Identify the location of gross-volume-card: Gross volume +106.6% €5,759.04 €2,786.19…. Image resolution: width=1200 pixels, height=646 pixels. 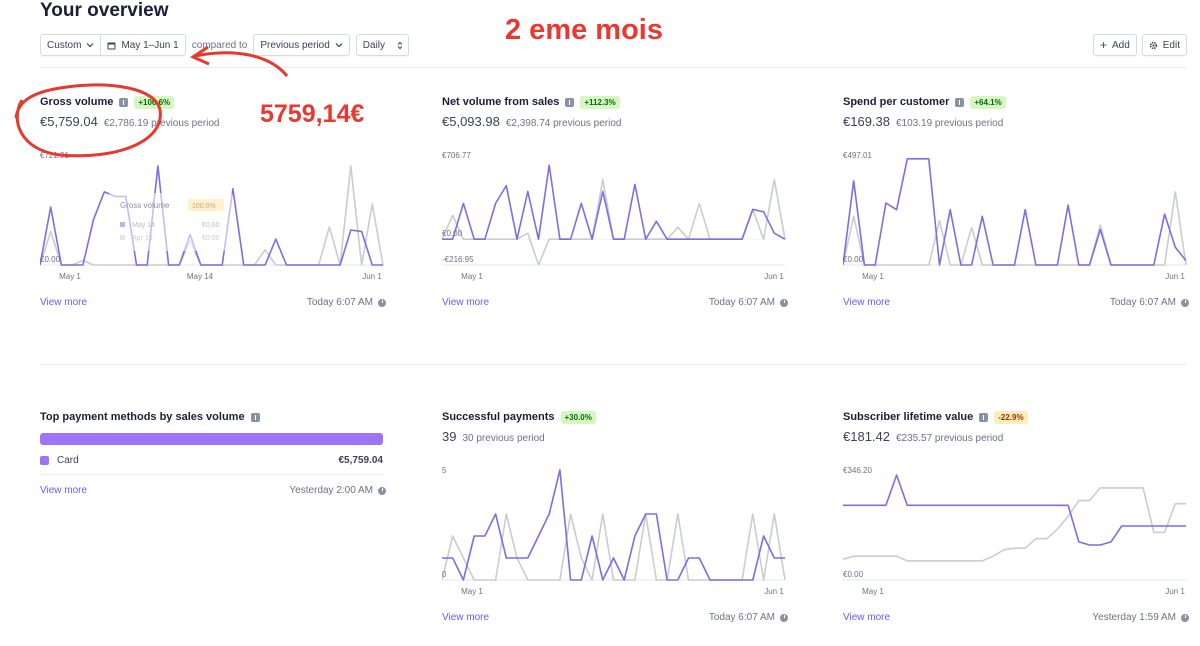
(213, 204).